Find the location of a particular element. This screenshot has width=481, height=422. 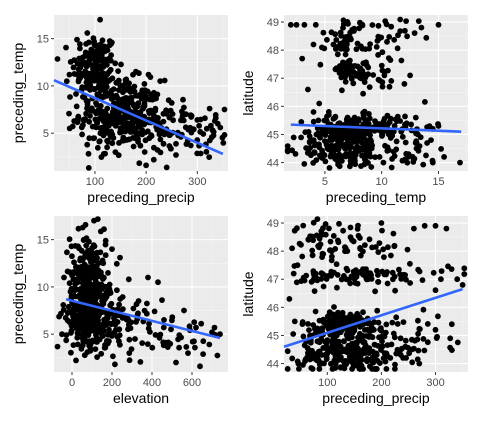

y-tick-label: 15 is located at coordinates (43, 40).